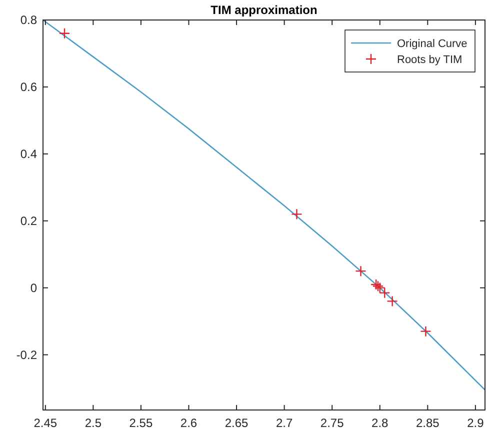 The width and height of the screenshot is (487, 440). I want to click on x-tick-label: 2.6, so click(189, 423).